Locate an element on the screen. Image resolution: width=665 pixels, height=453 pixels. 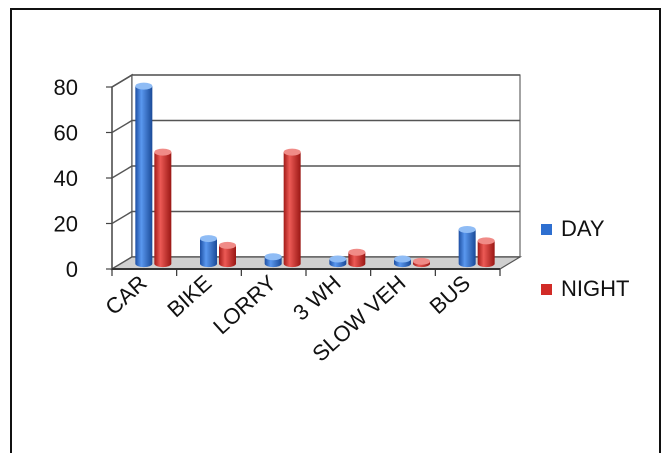
y-tick-label: 80 is located at coordinates (66, 87).